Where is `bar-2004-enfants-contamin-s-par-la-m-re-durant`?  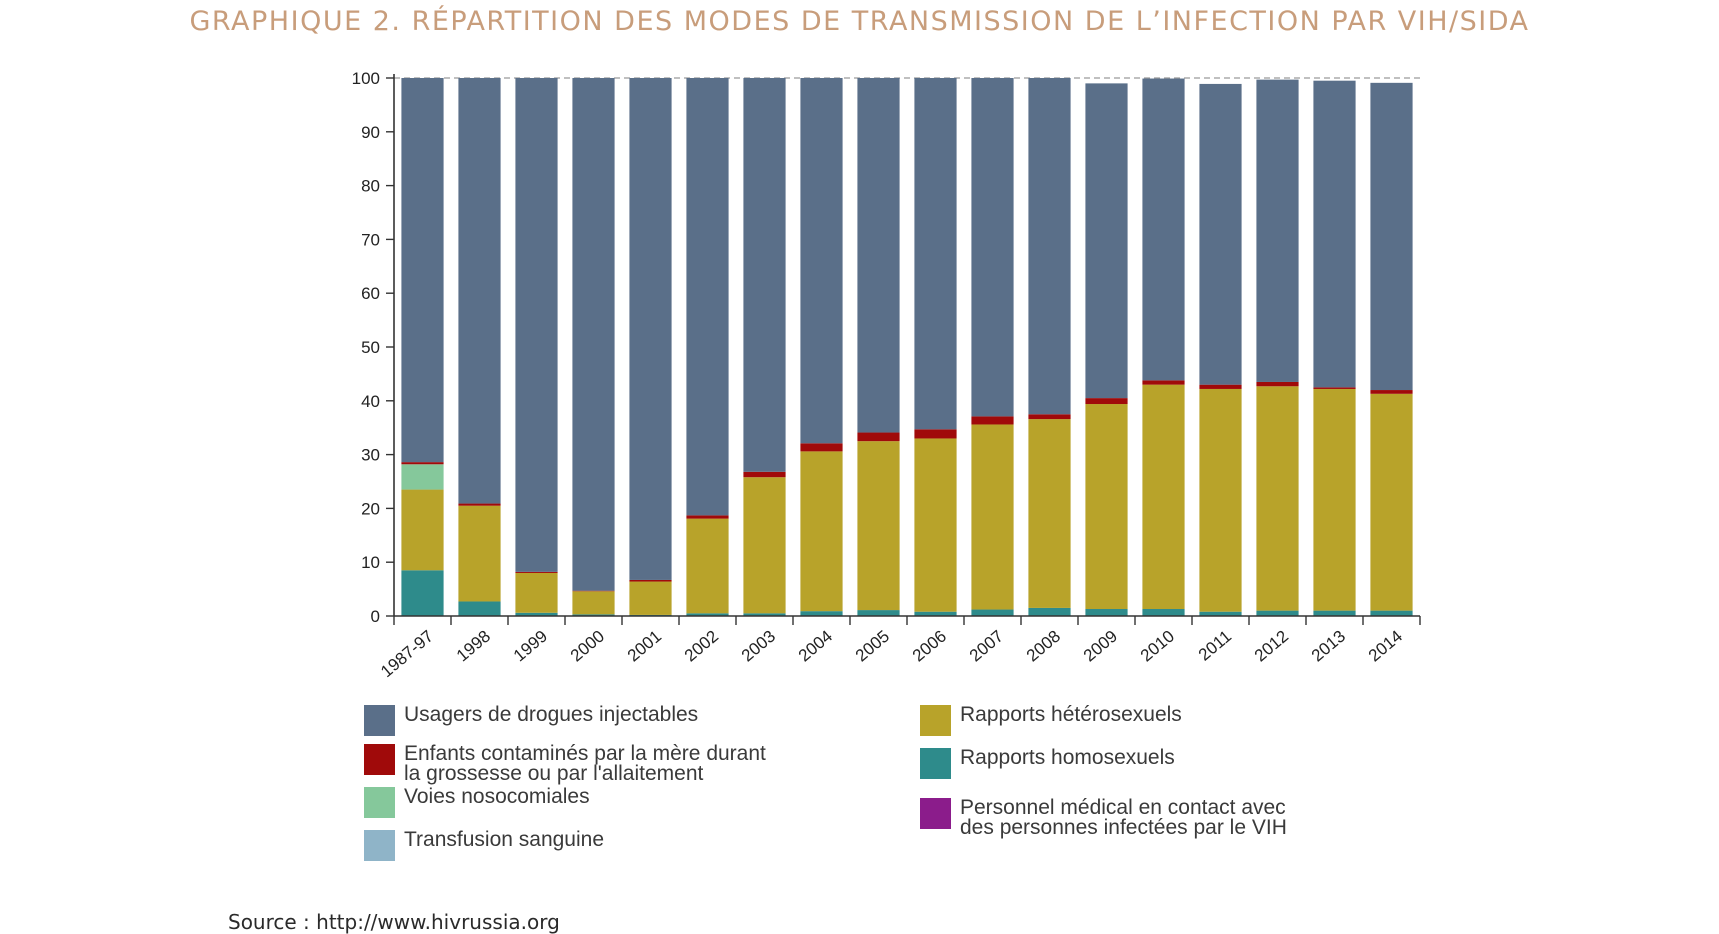
bar-2004-enfants-contamin-s-par-la-m-re-durant is located at coordinates (821, 447).